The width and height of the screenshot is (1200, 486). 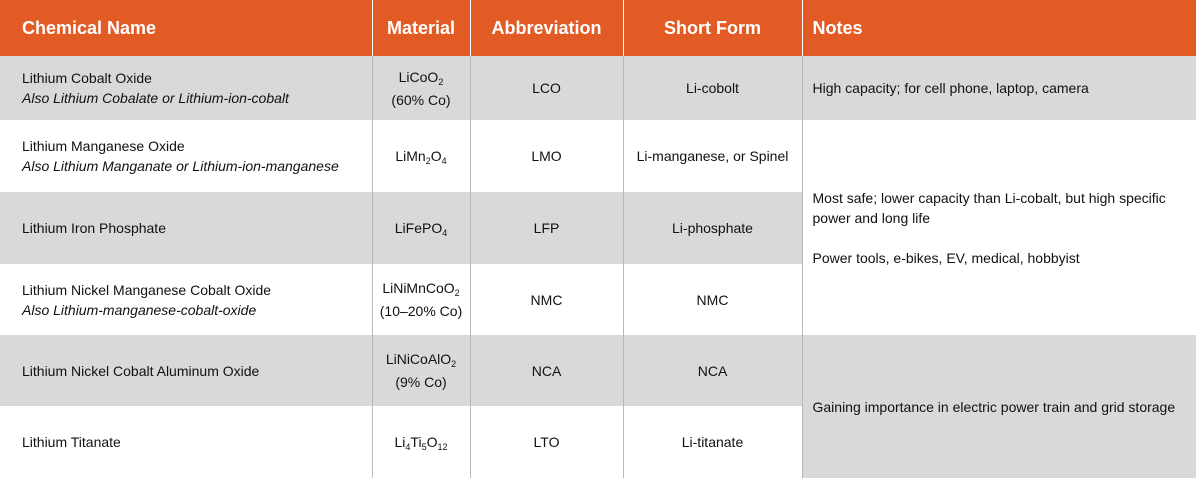 I want to click on formula-part: Li, so click(x=400, y=442).